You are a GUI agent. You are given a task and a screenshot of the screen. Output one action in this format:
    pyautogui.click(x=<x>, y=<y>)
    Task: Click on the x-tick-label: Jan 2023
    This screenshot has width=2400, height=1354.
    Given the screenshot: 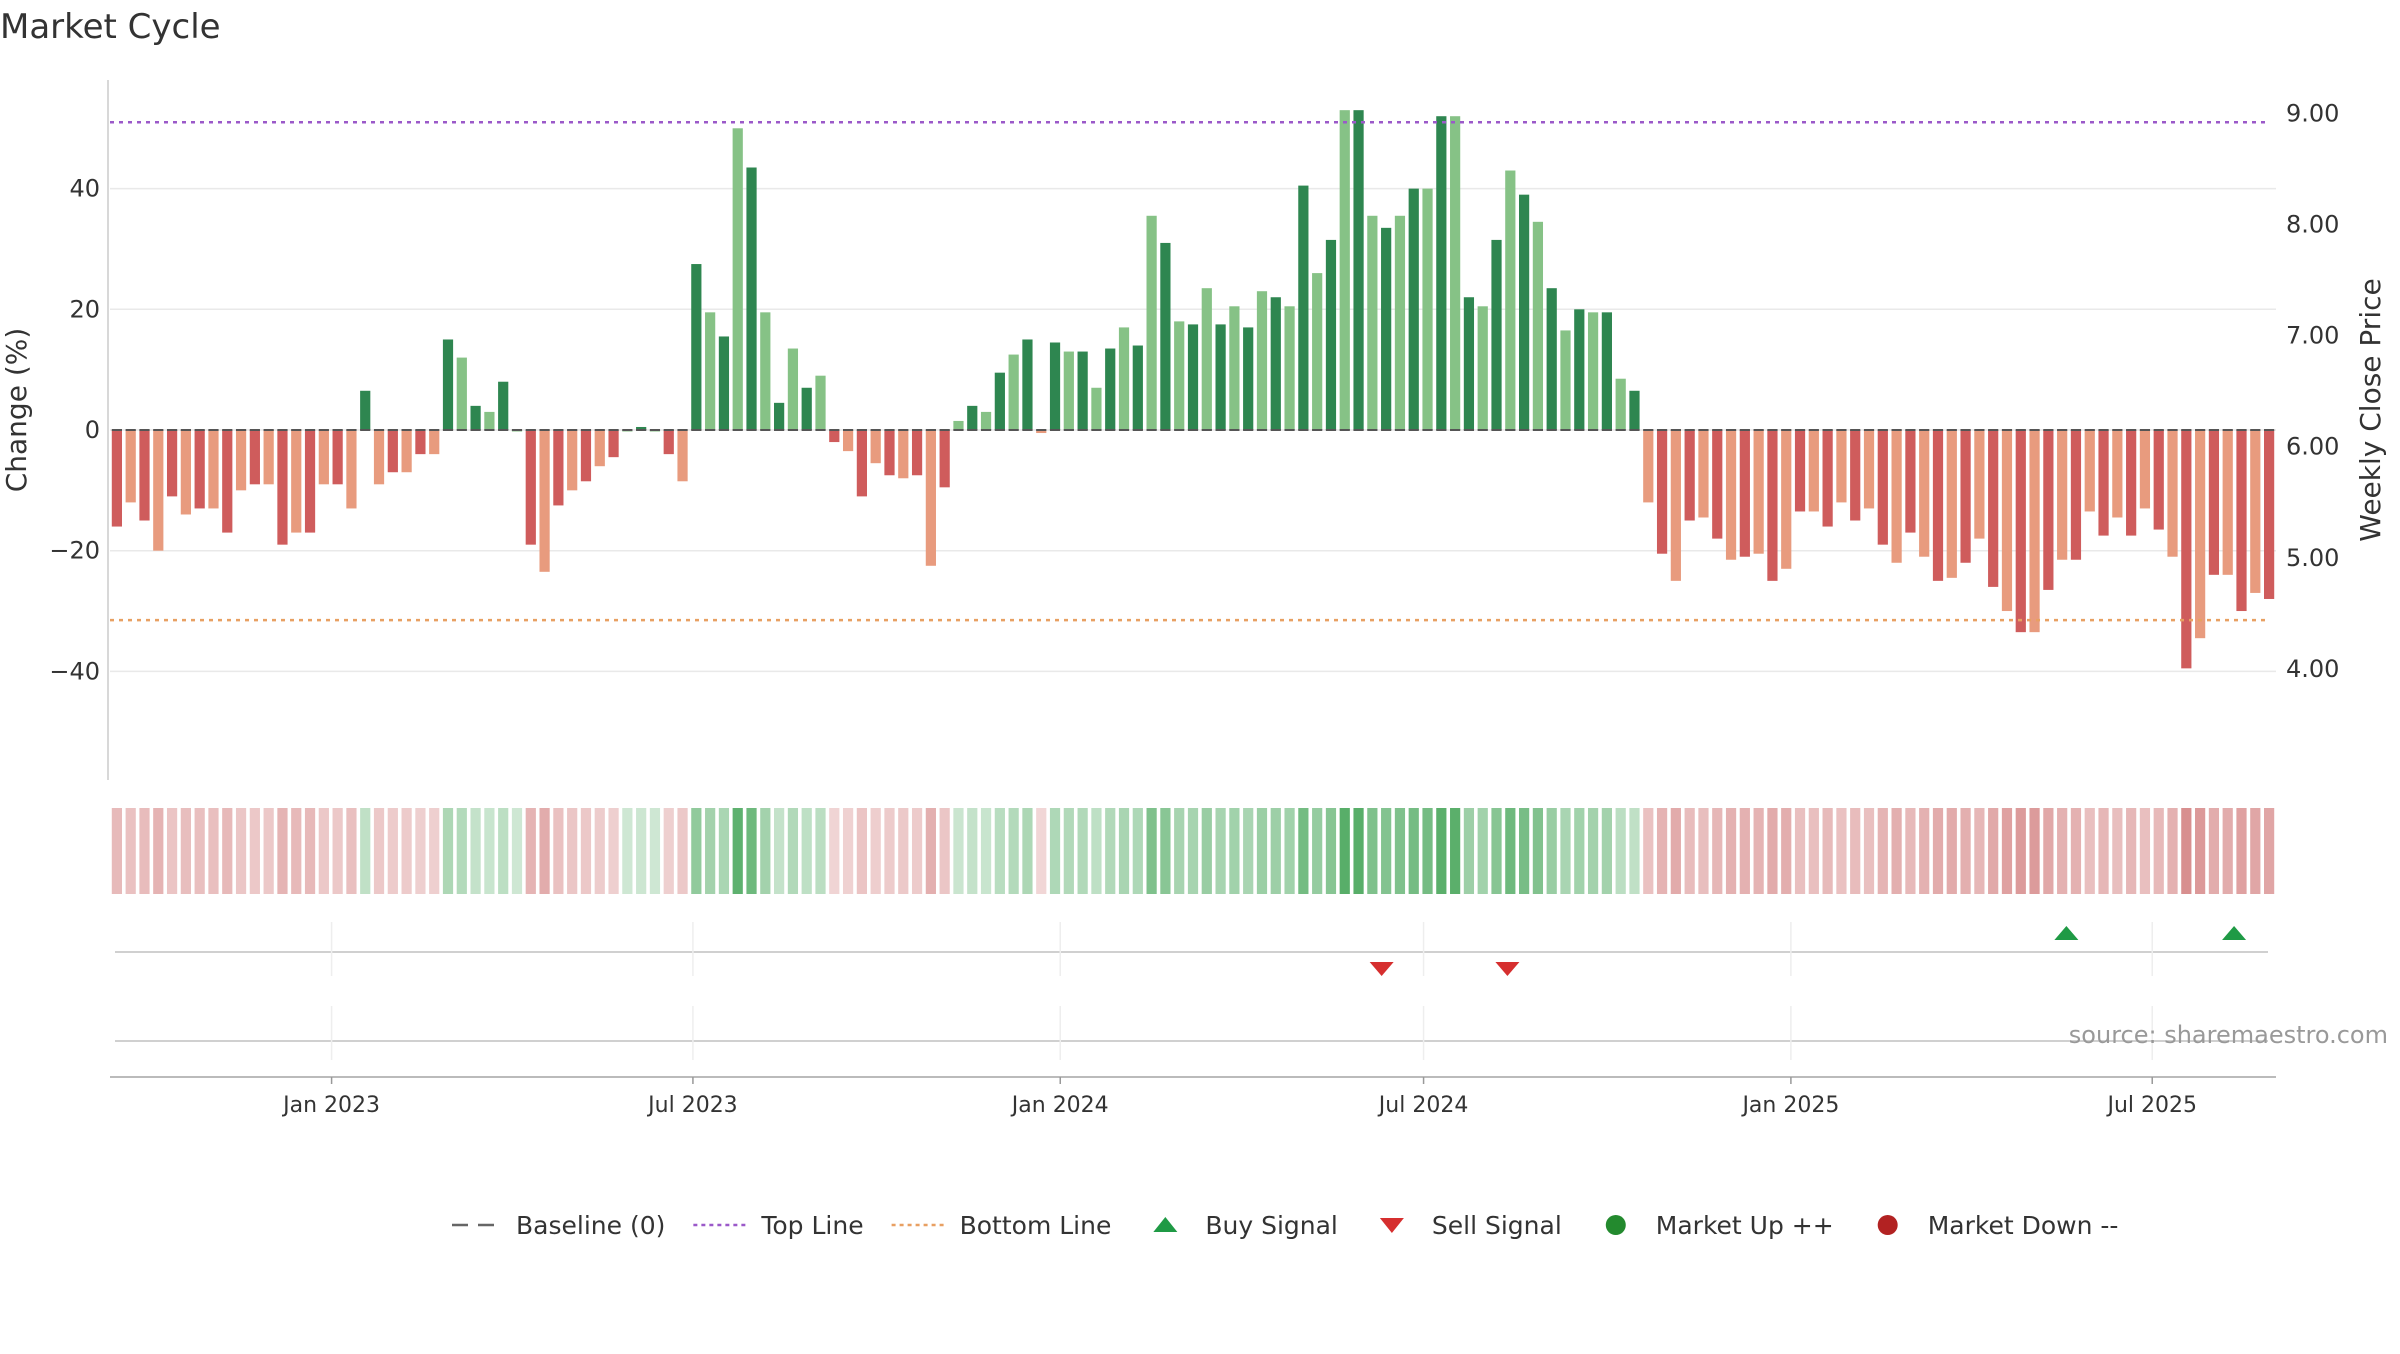 What is the action you would take?
    pyautogui.click(x=330, y=1105)
    